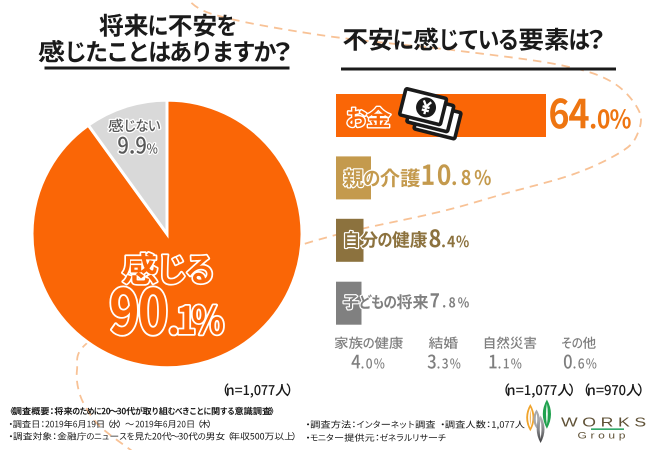 The height and width of the screenshot is (450, 650). Describe the element at coordinates (604, 436) in the screenshot. I see `svg-text: Group` at that location.